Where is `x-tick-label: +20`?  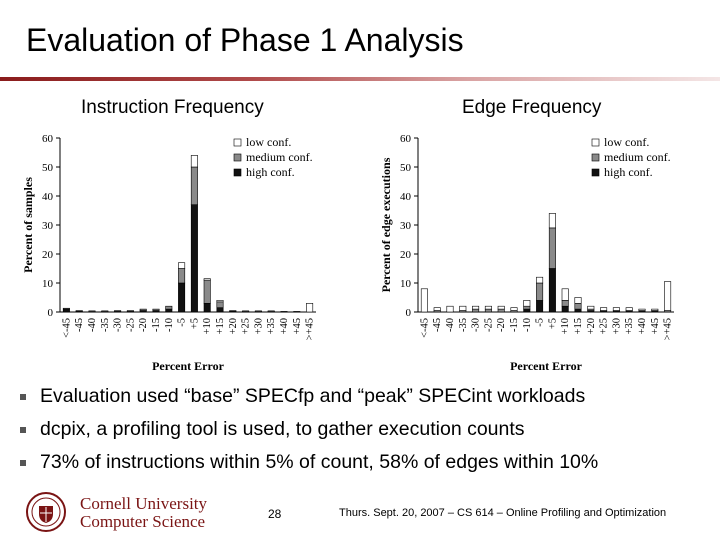
x-tick-label: +20 is located at coordinates (591, 326).